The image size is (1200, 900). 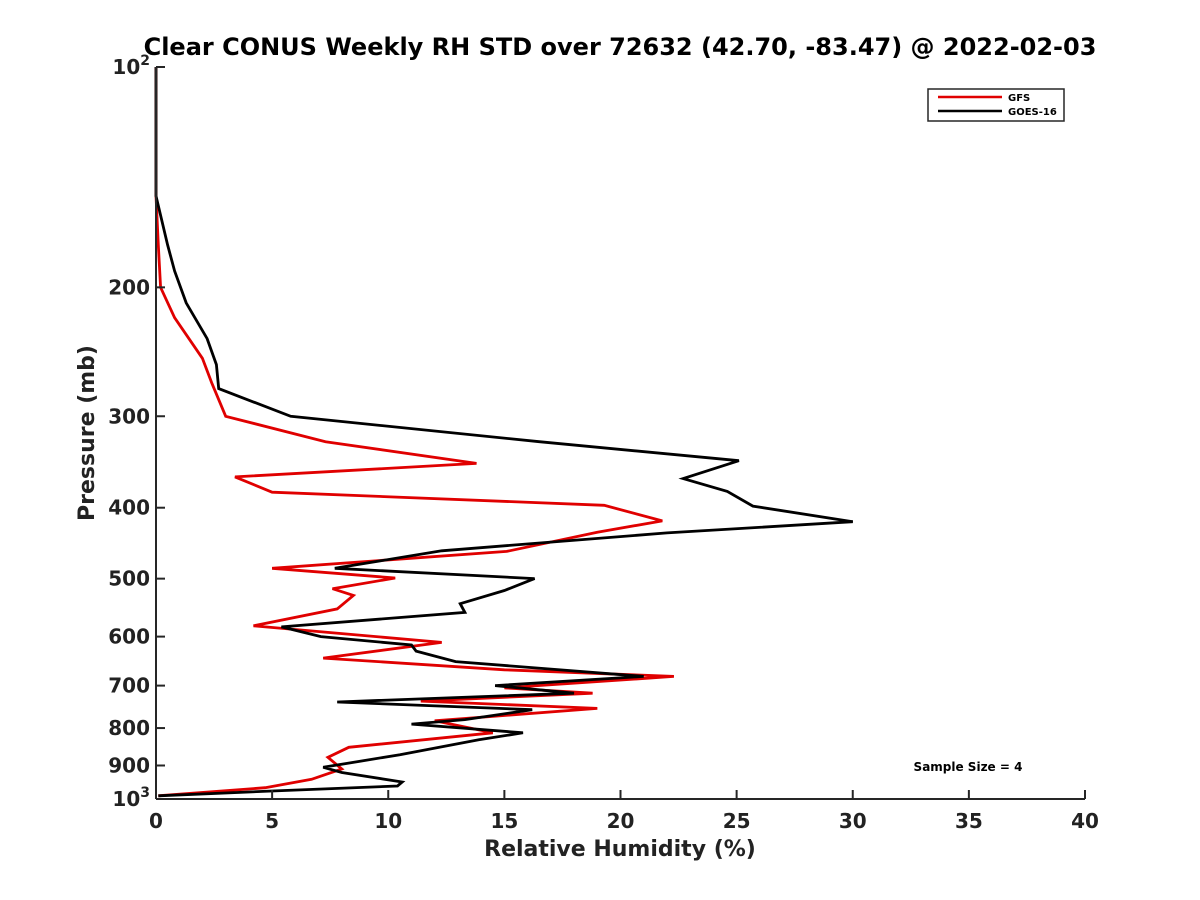 I want to click on y-tick-label: 10², so click(x=131, y=66).